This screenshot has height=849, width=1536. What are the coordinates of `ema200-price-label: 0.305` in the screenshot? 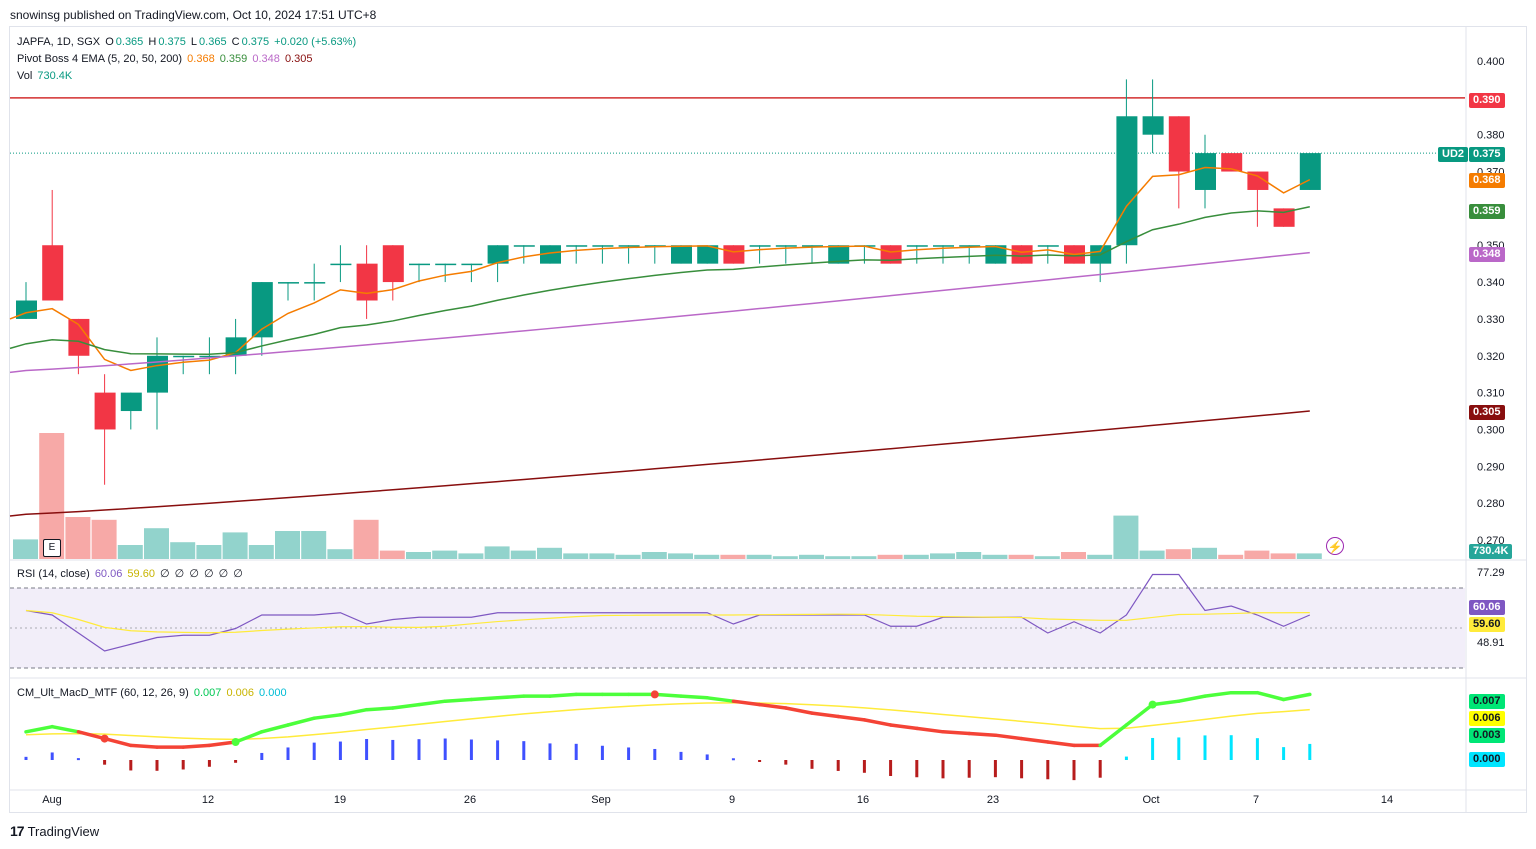 It's located at (1487, 412).